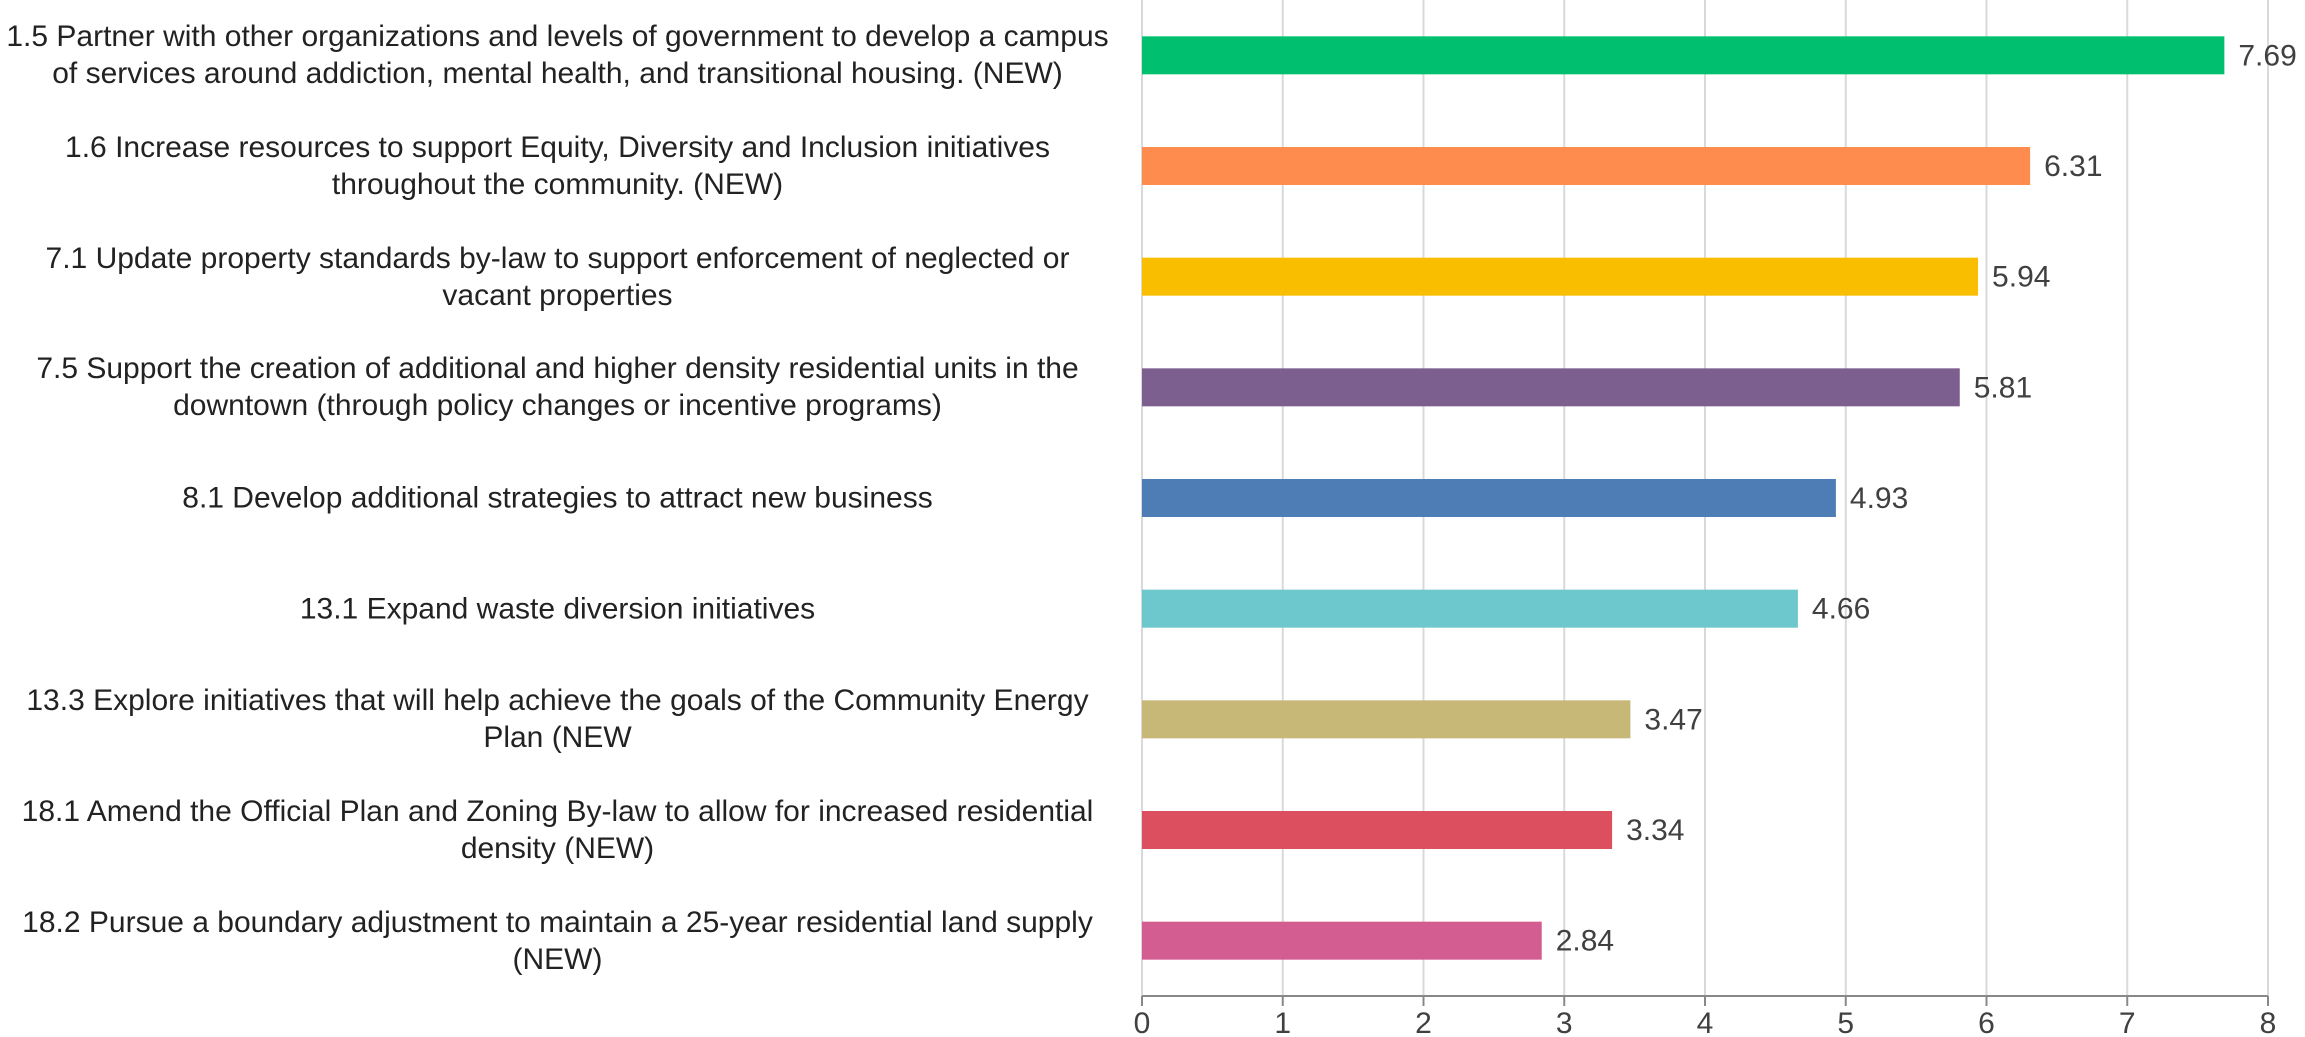 This screenshot has width=2305, height=1037. I want to click on value-label: 5.94, so click(2021, 277).